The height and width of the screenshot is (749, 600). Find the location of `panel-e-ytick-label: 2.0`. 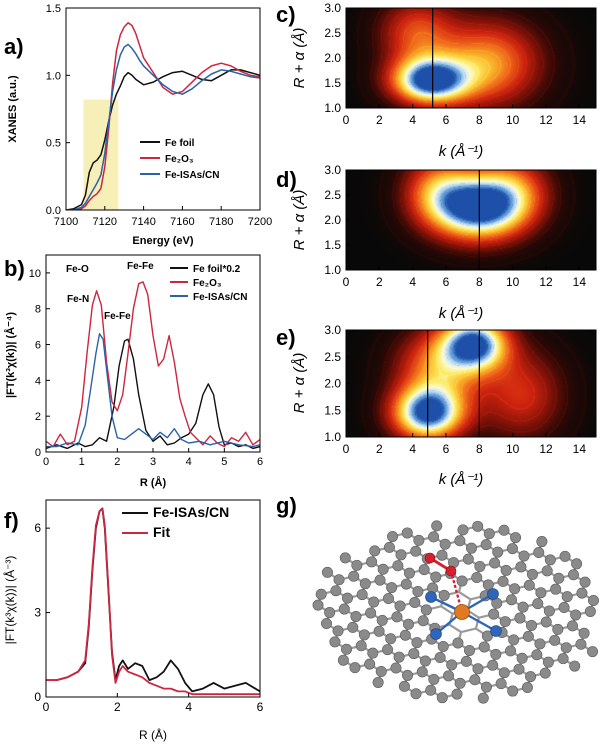

panel-e-ytick-label: 2.0 is located at coordinates (332, 384).